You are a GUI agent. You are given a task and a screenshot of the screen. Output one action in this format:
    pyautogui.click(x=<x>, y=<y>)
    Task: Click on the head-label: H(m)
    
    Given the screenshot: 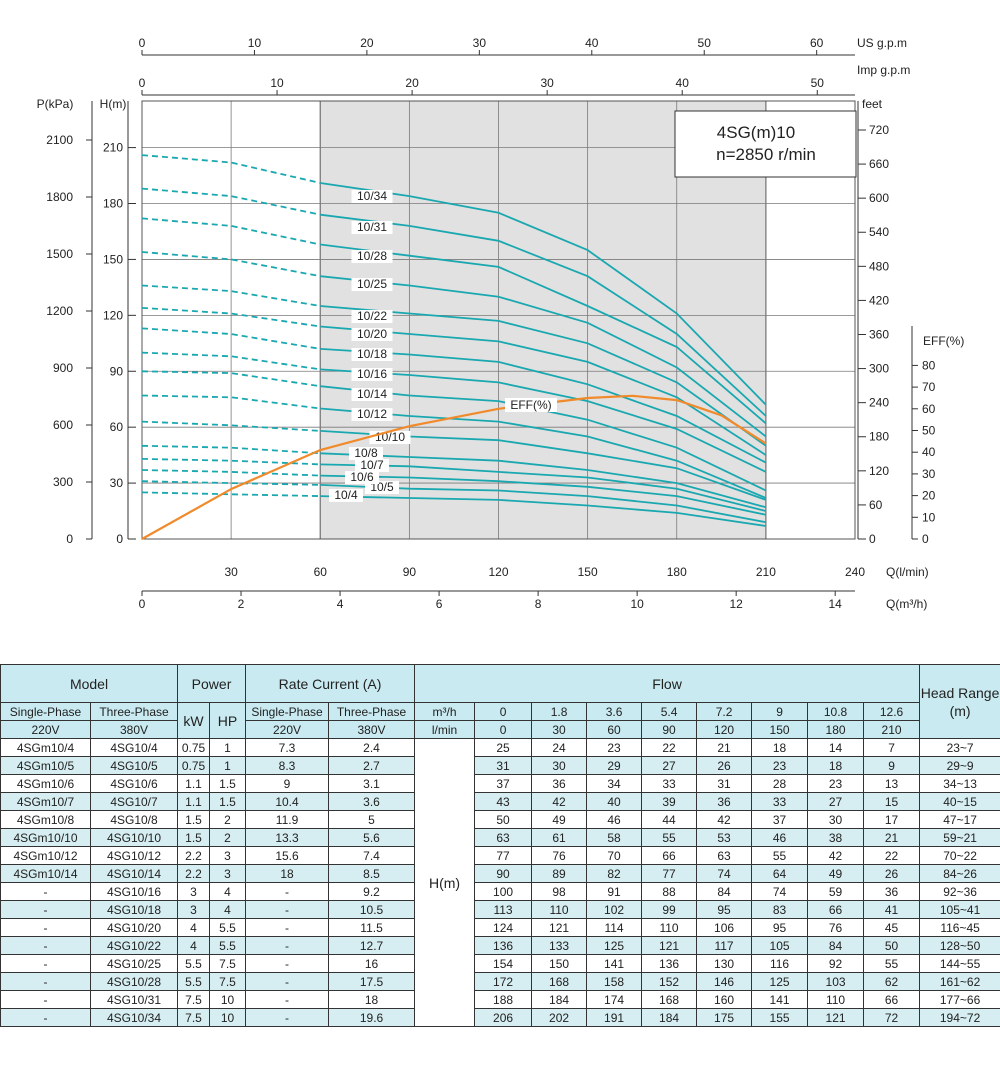 What is the action you would take?
    pyautogui.click(x=113, y=104)
    